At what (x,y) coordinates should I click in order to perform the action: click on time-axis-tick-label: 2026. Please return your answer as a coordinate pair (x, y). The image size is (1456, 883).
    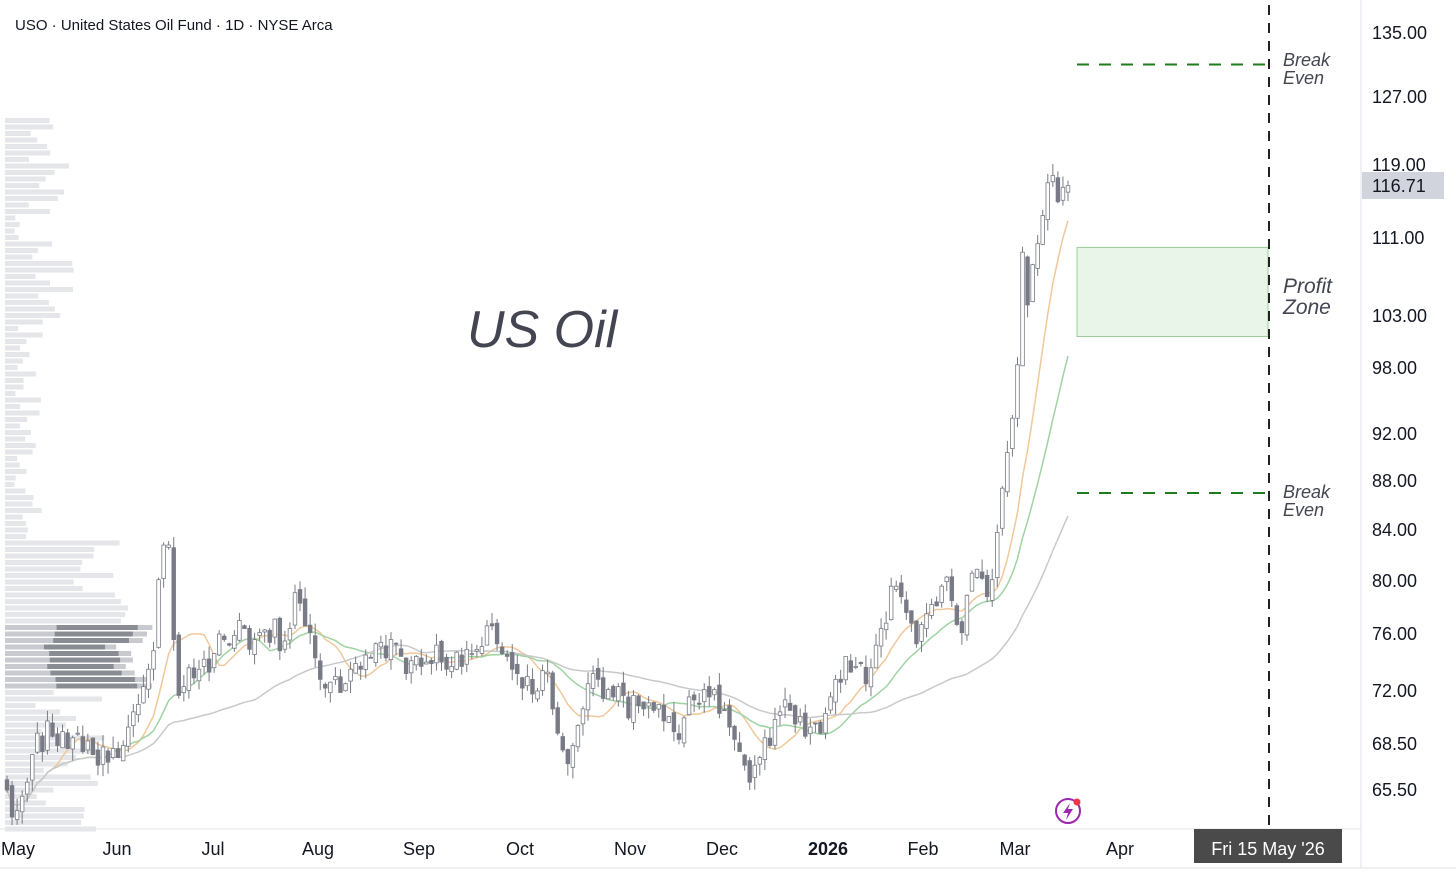
    Looking at the image, I should click on (828, 849).